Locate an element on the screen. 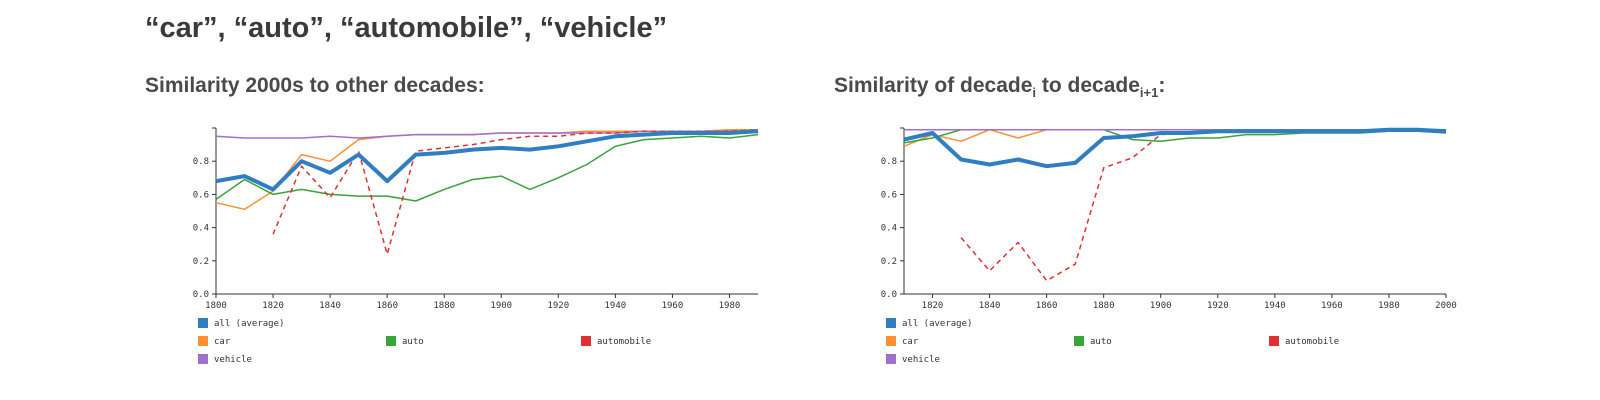  series-line-car is located at coordinates (486, 169).